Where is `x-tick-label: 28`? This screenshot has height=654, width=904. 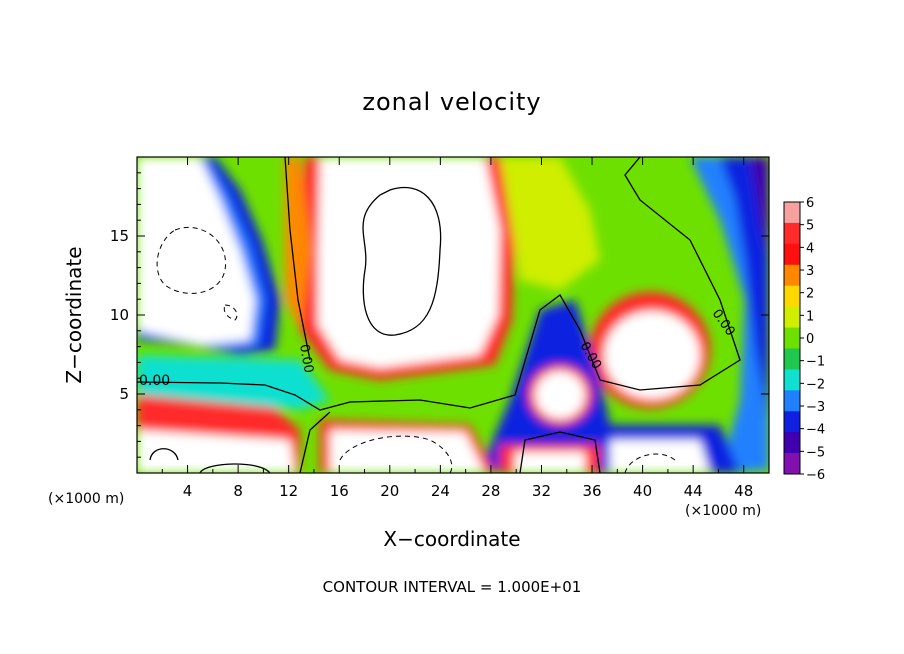 x-tick-label: 28 is located at coordinates (490, 491).